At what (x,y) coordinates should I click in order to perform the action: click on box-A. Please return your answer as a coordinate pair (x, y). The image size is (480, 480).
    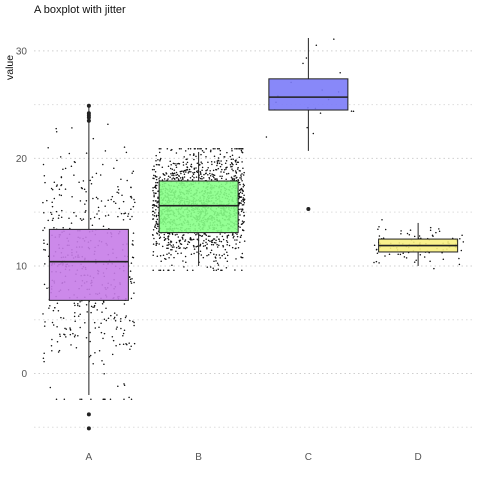
    Looking at the image, I should click on (88, 264).